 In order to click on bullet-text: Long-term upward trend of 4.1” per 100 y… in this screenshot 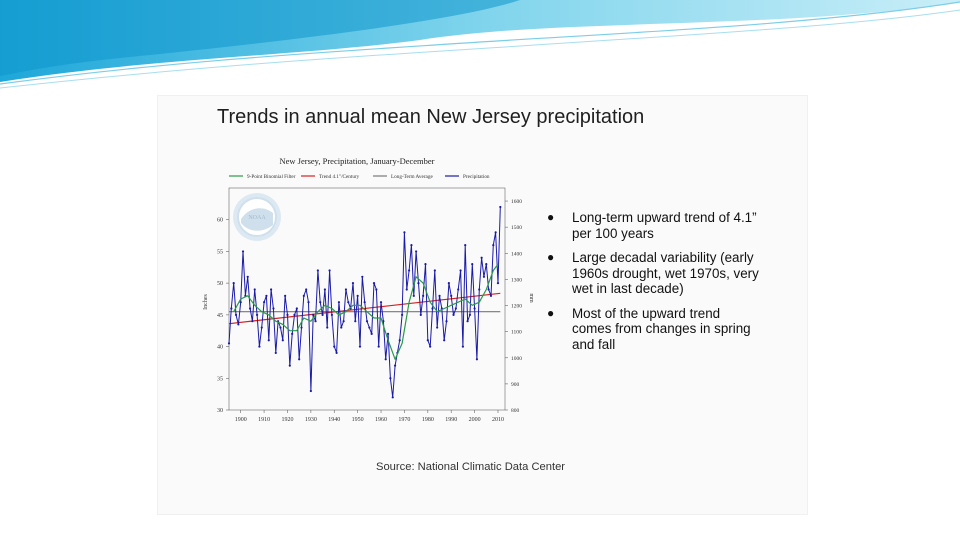, I will do `click(664, 225)`.